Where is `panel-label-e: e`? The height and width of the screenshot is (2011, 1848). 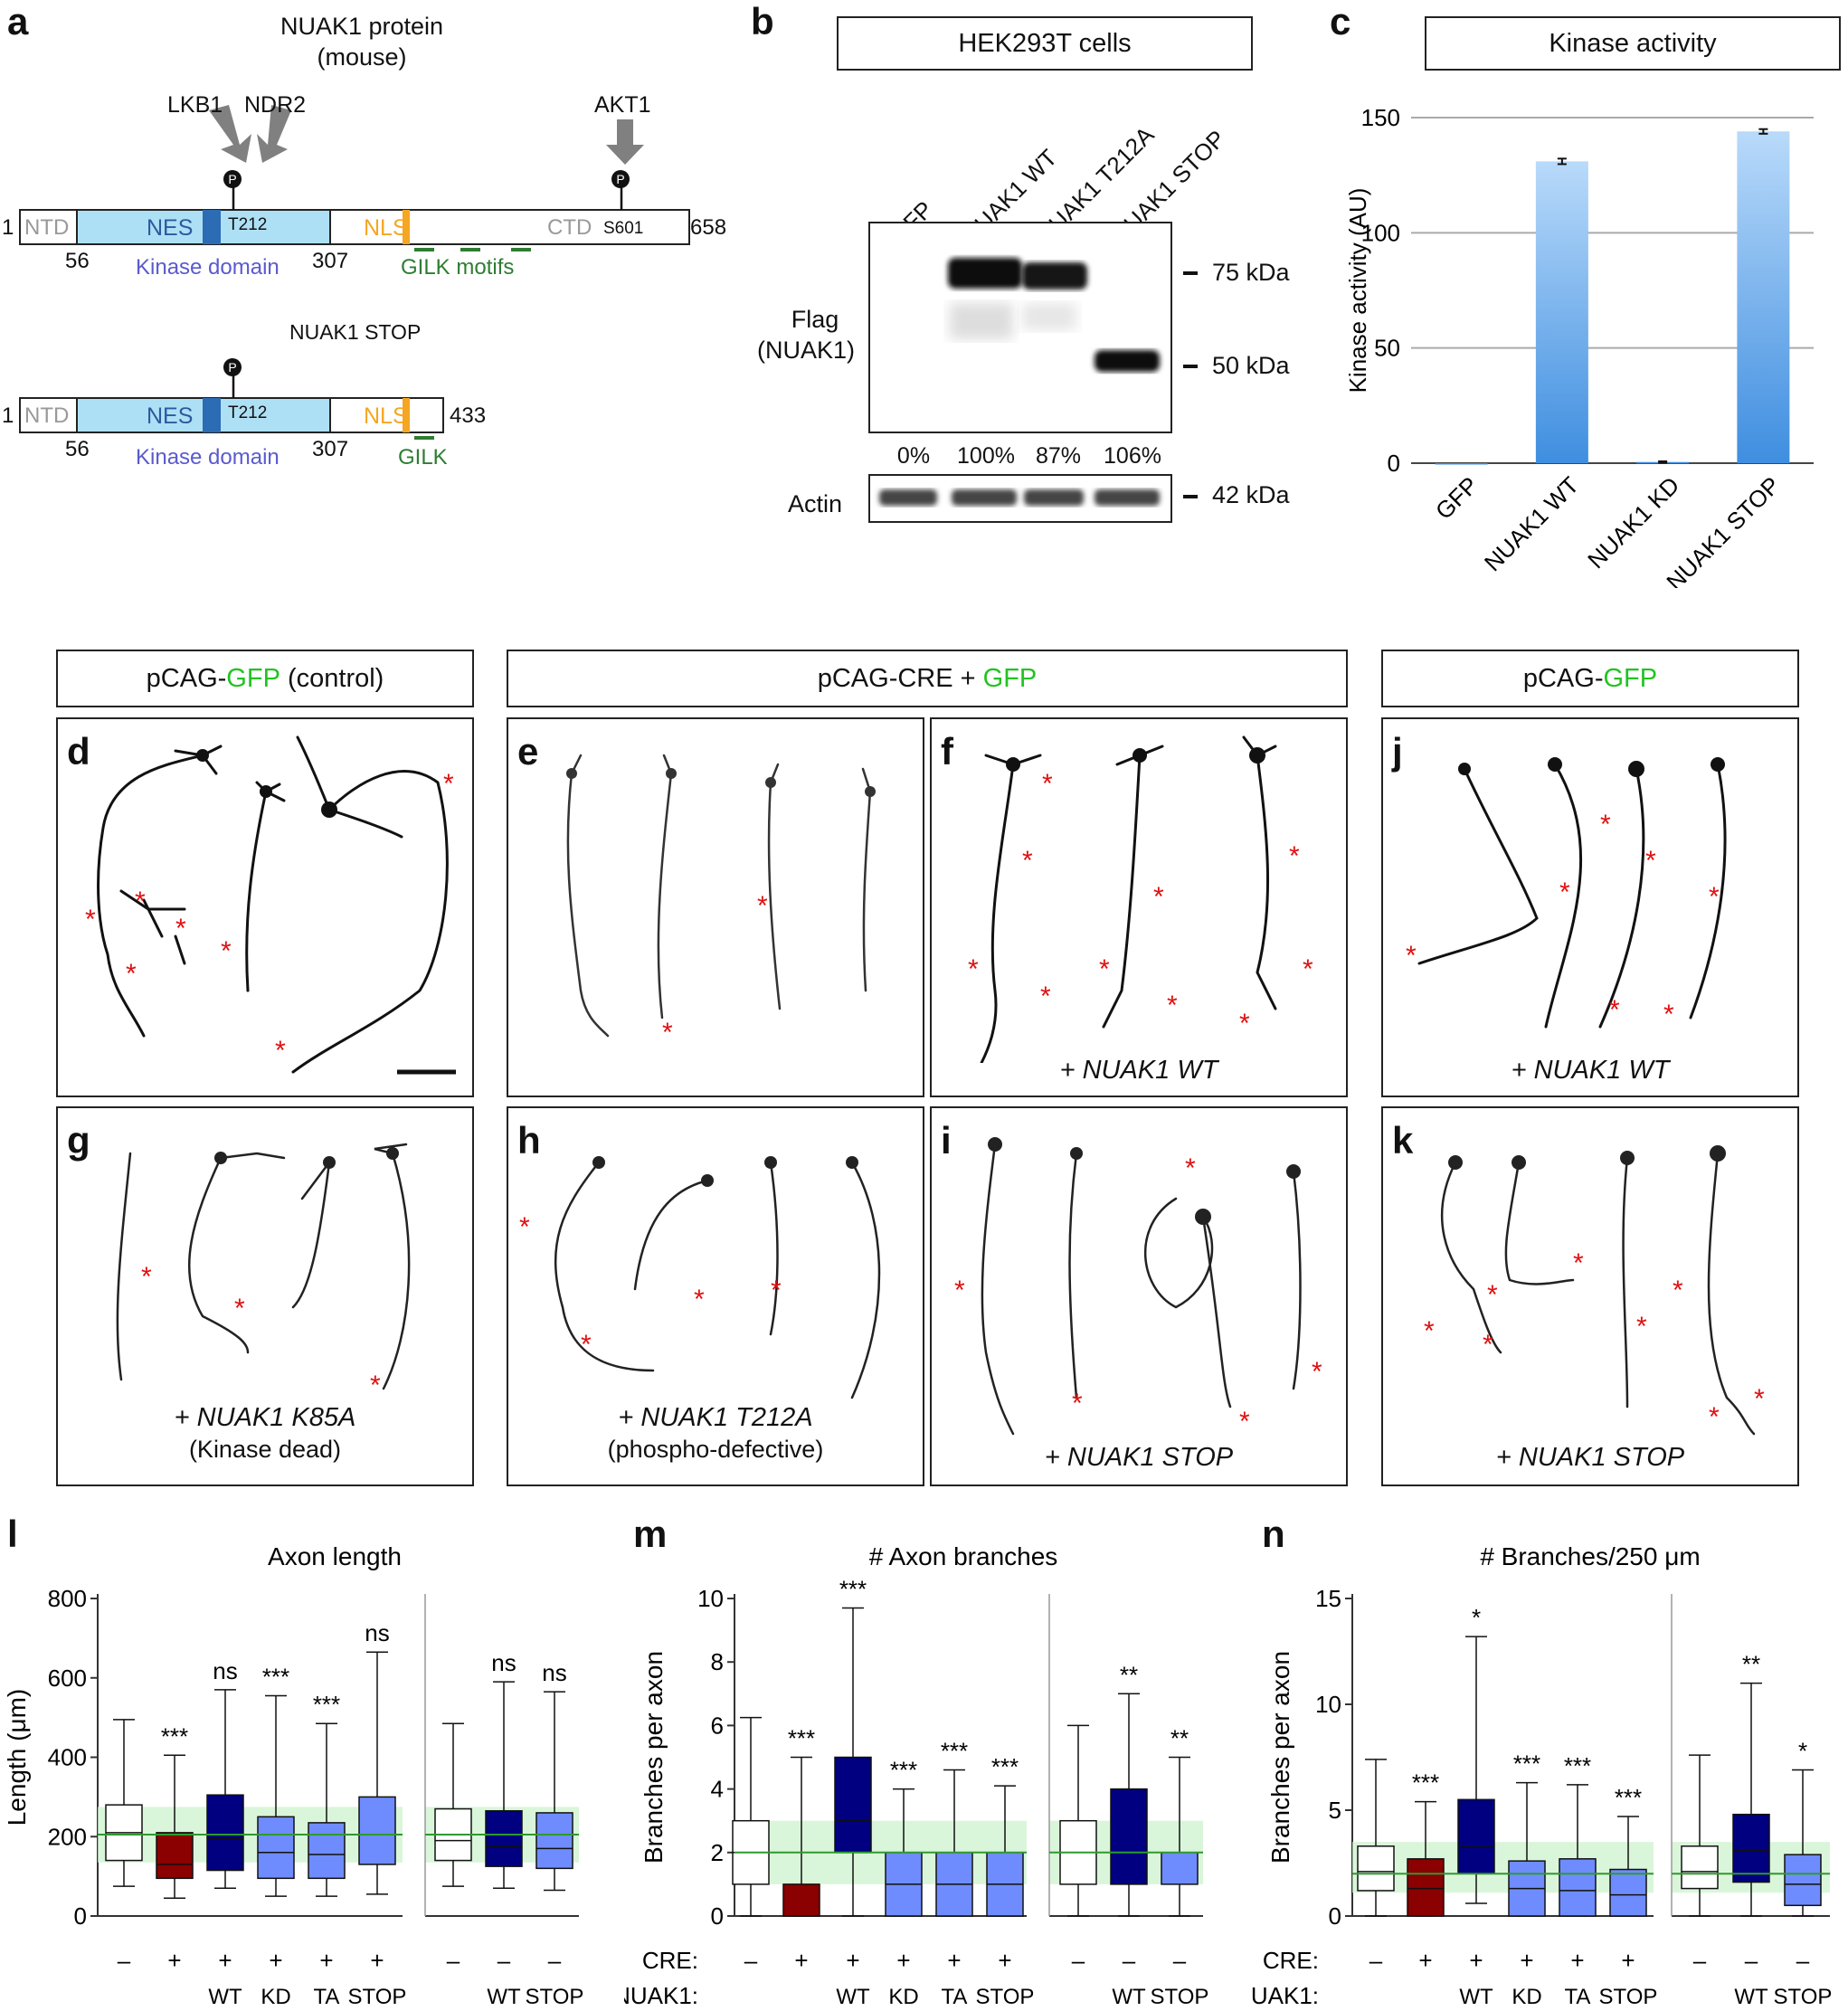 panel-label-e: e is located at coordinates (528, 751).